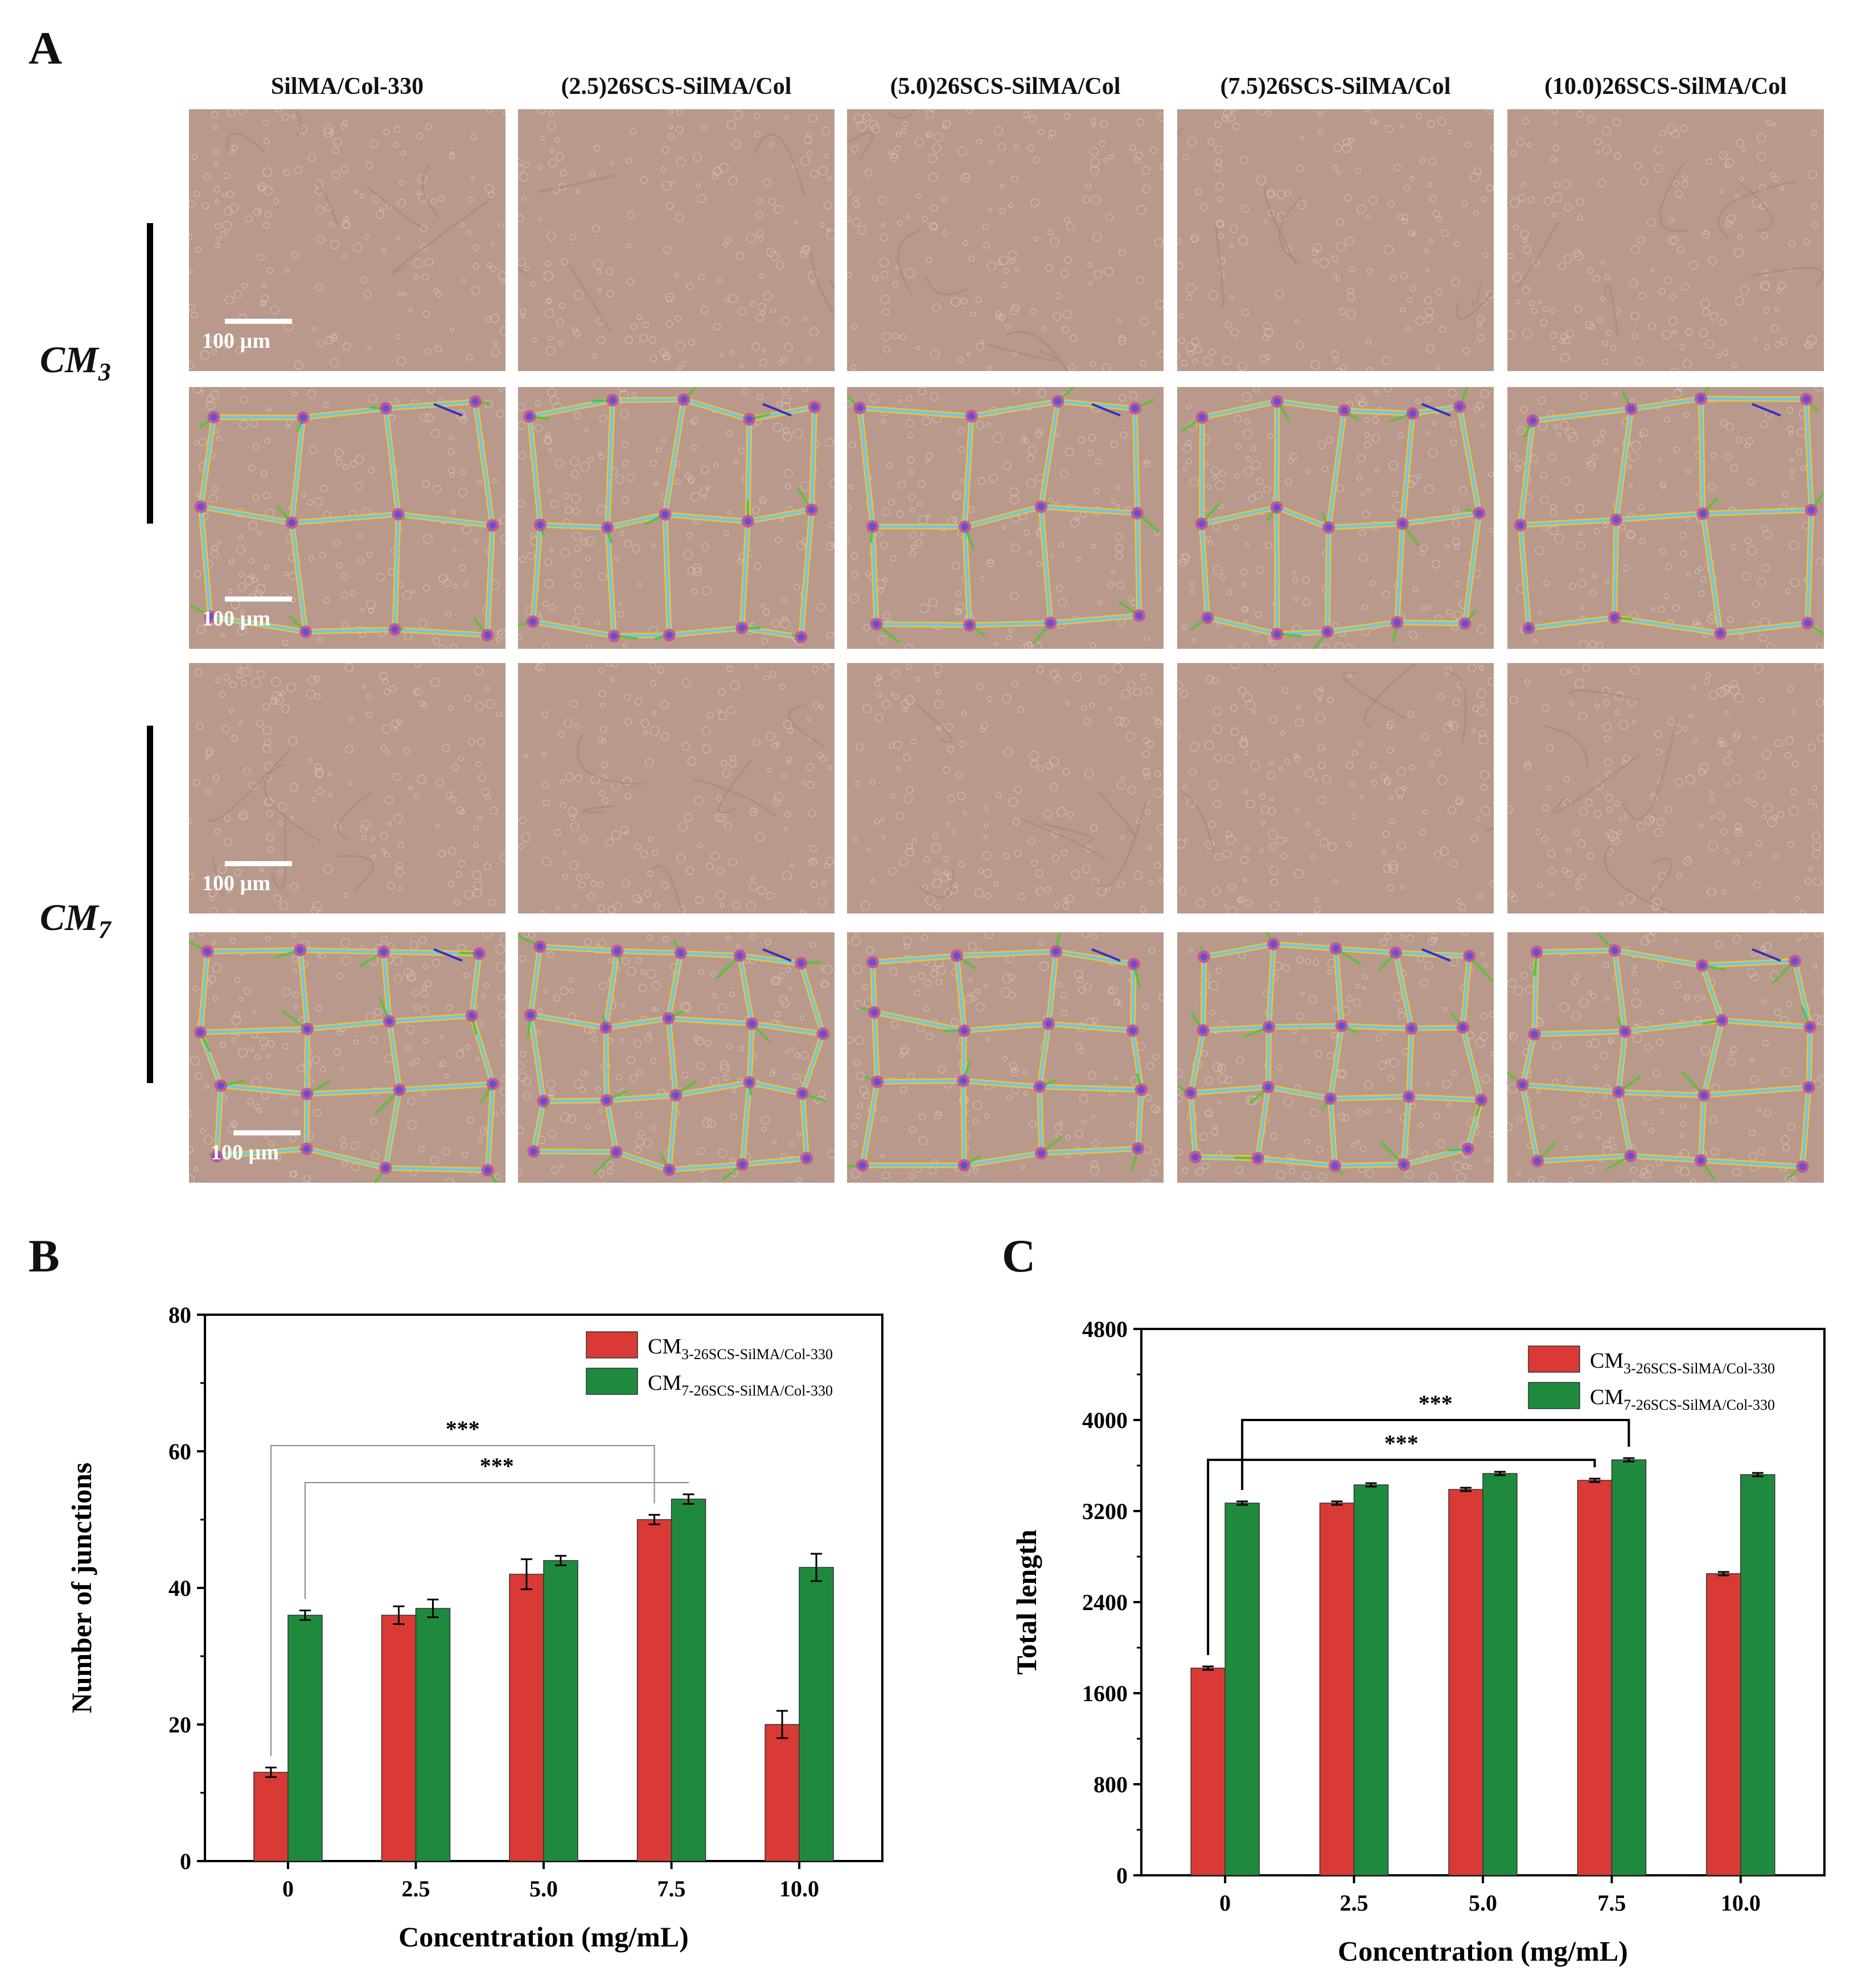  What do you see at coordinates (1105, 1602) in the screenshot?
I see `y-tick-label: 2400` at bounding box center [1105, 1602].